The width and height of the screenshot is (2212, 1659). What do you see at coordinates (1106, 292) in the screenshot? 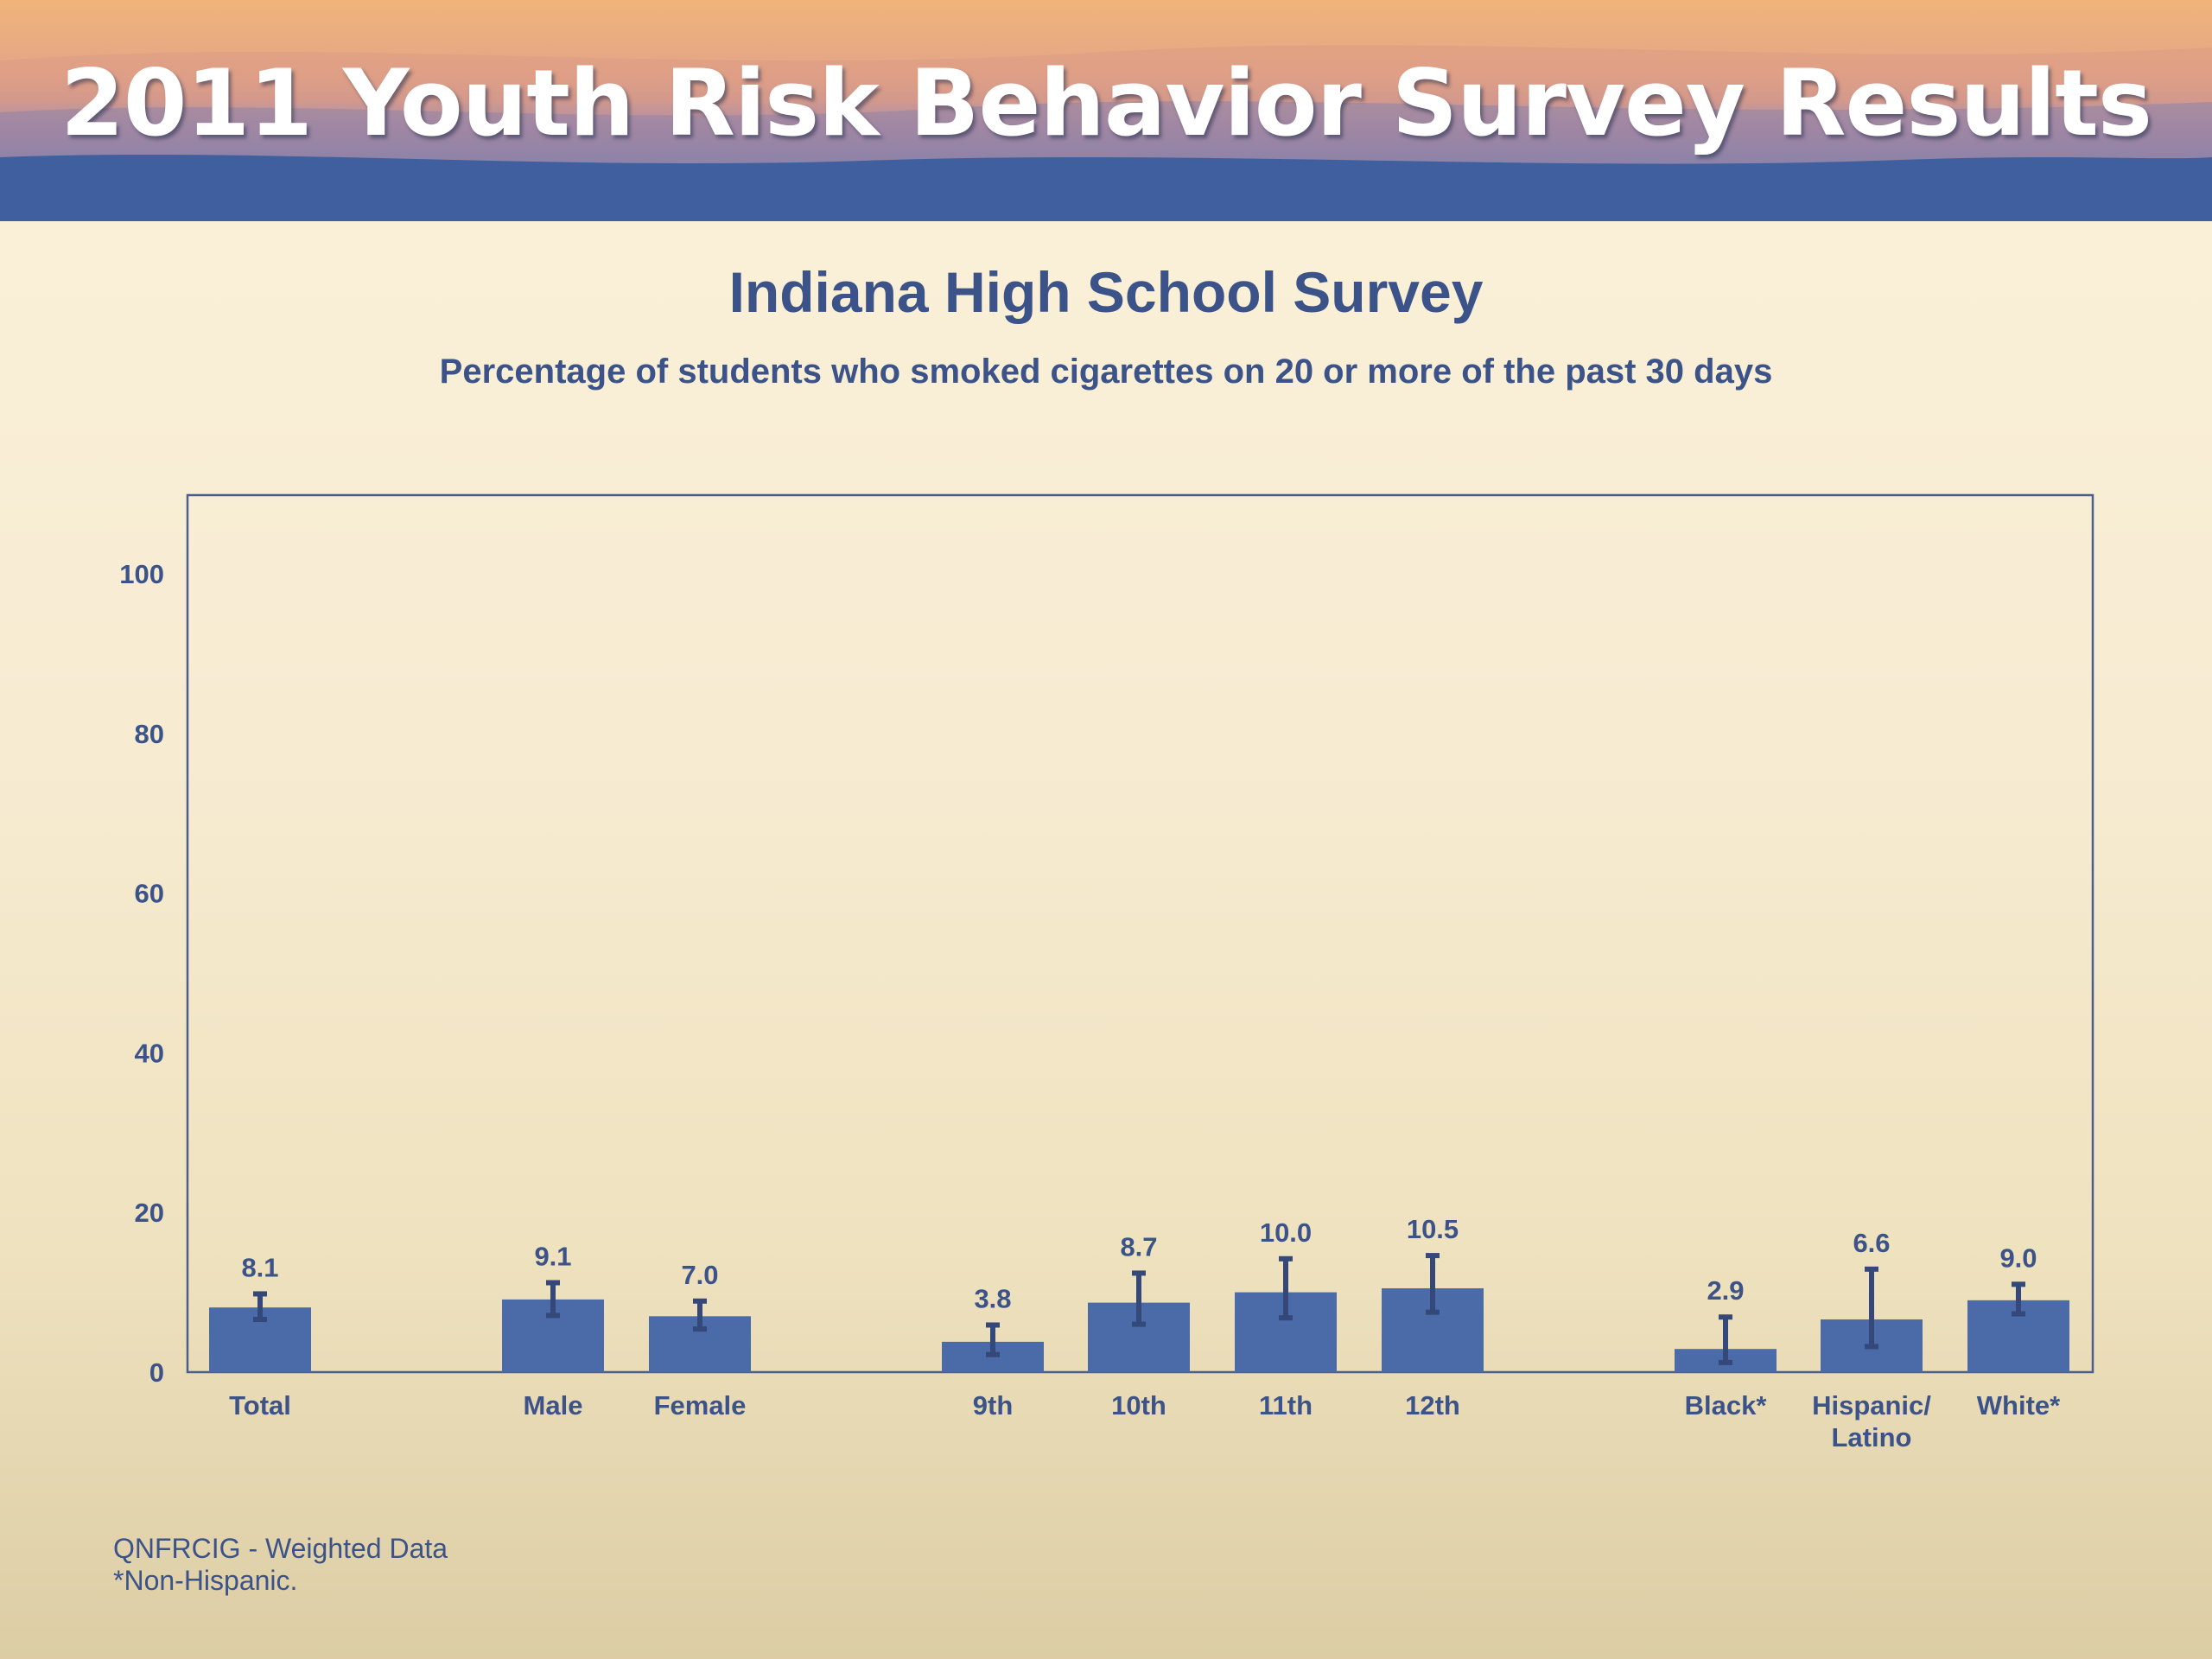
I see `chart-title: Indiana High School Survey` at bounding box center [1106, 292].